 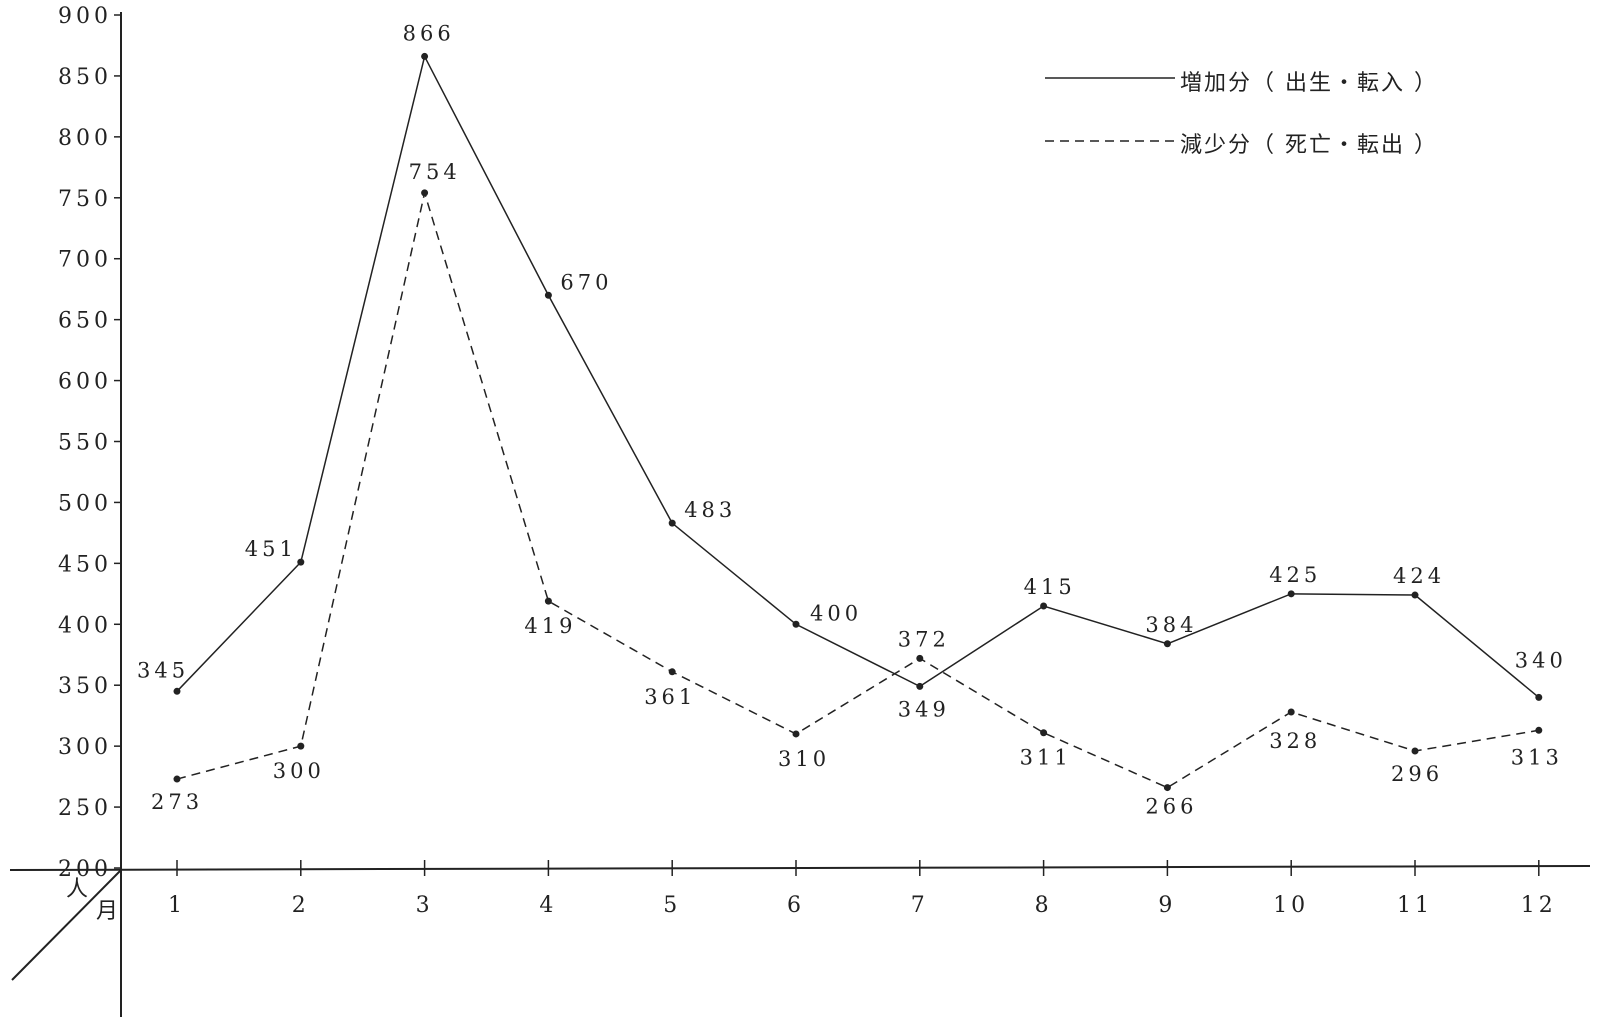 I want to click on x-tick-label: 1, so click(x=177, y=905).